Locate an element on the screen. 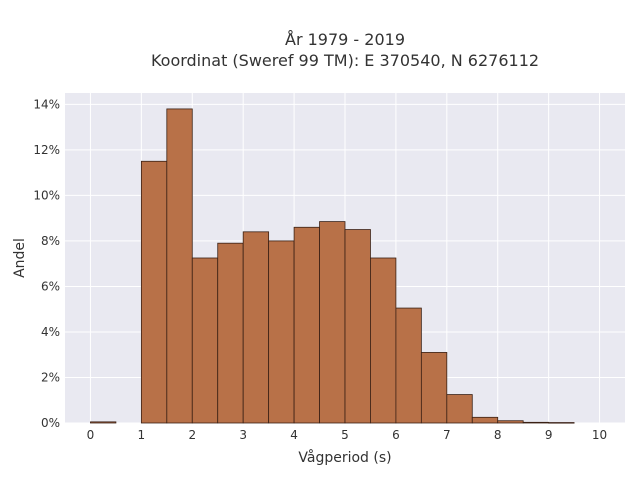  y-tick-label: 2% is located at coordinates (50, 377).